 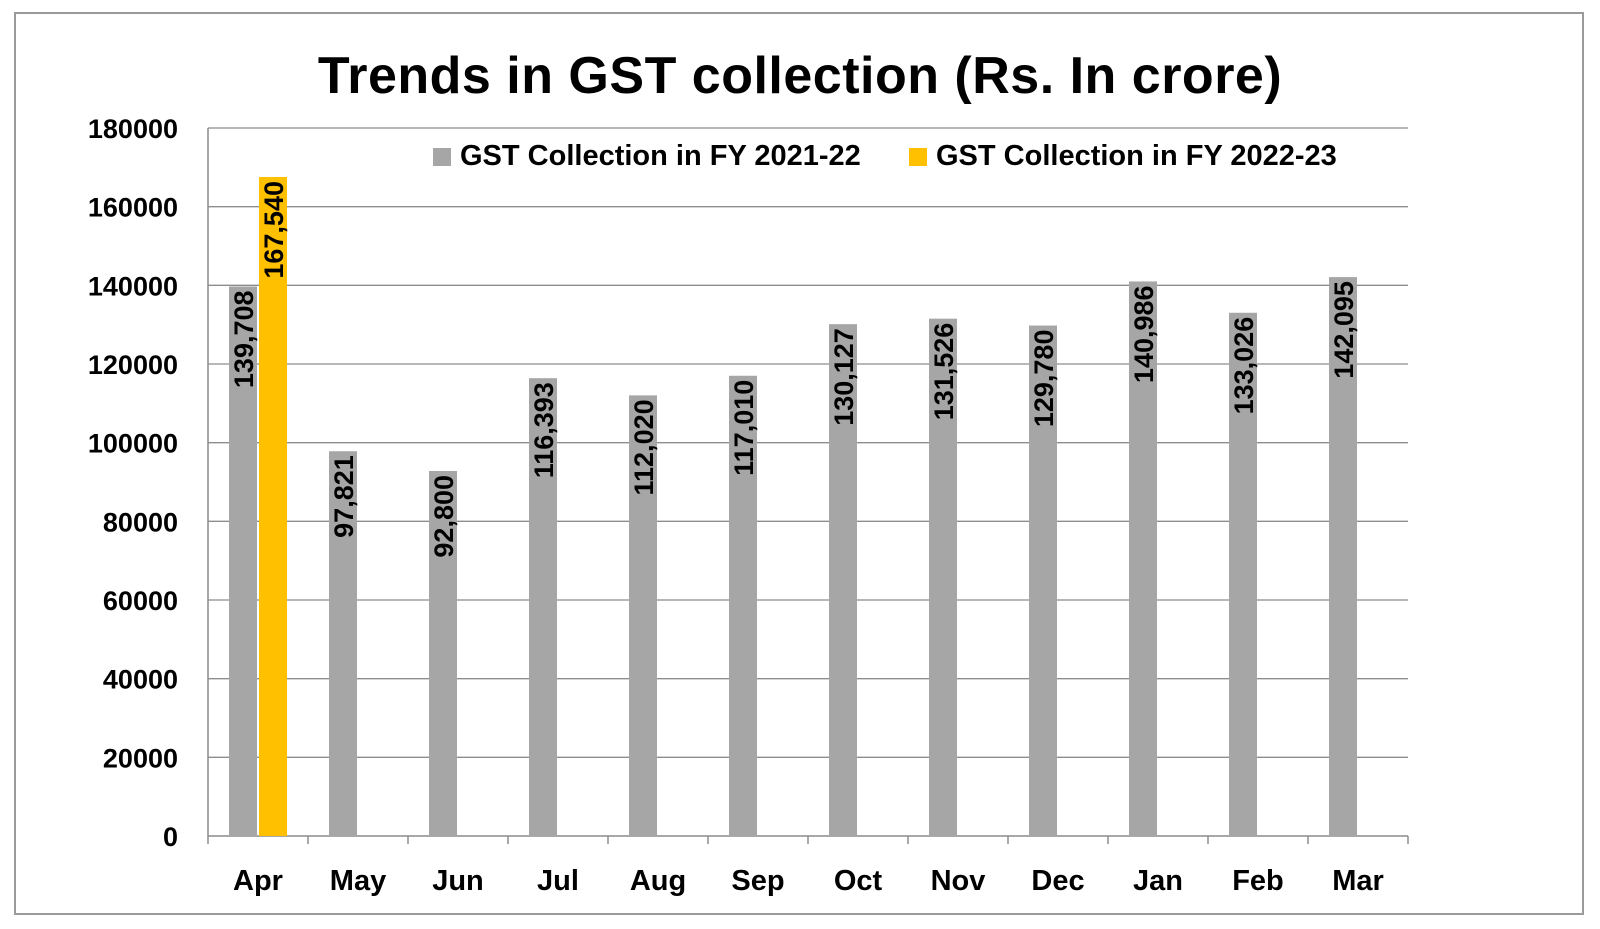 I want to click on legend-item-fy2021-22: GST Collection in FY 2021-22, so click(x=647, y=156).